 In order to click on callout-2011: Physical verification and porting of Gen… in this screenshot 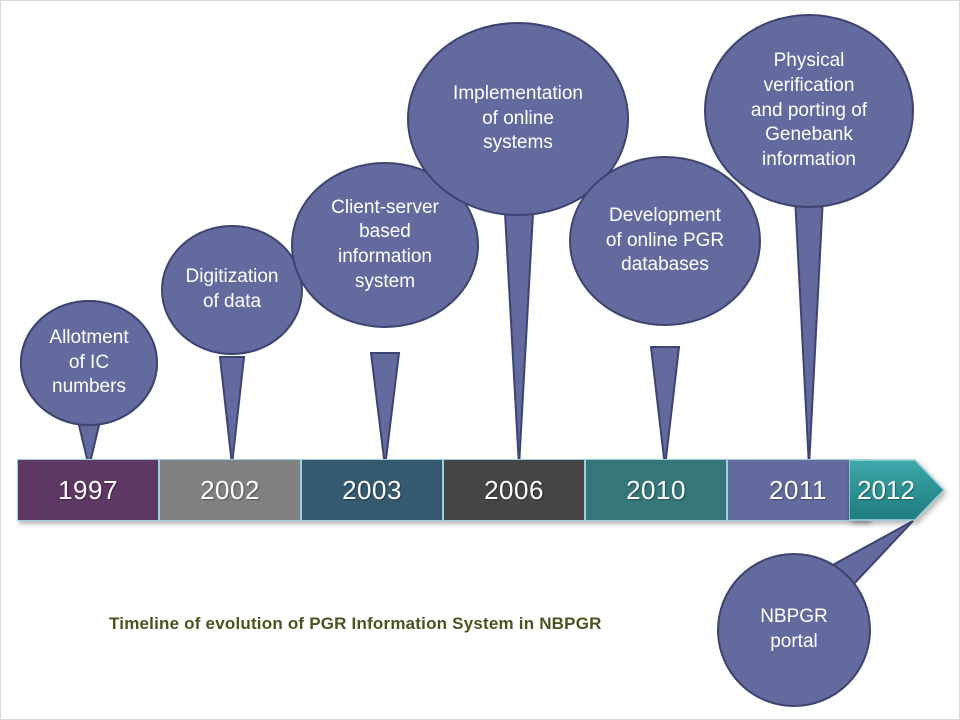, I will do `click(809, 238)`.